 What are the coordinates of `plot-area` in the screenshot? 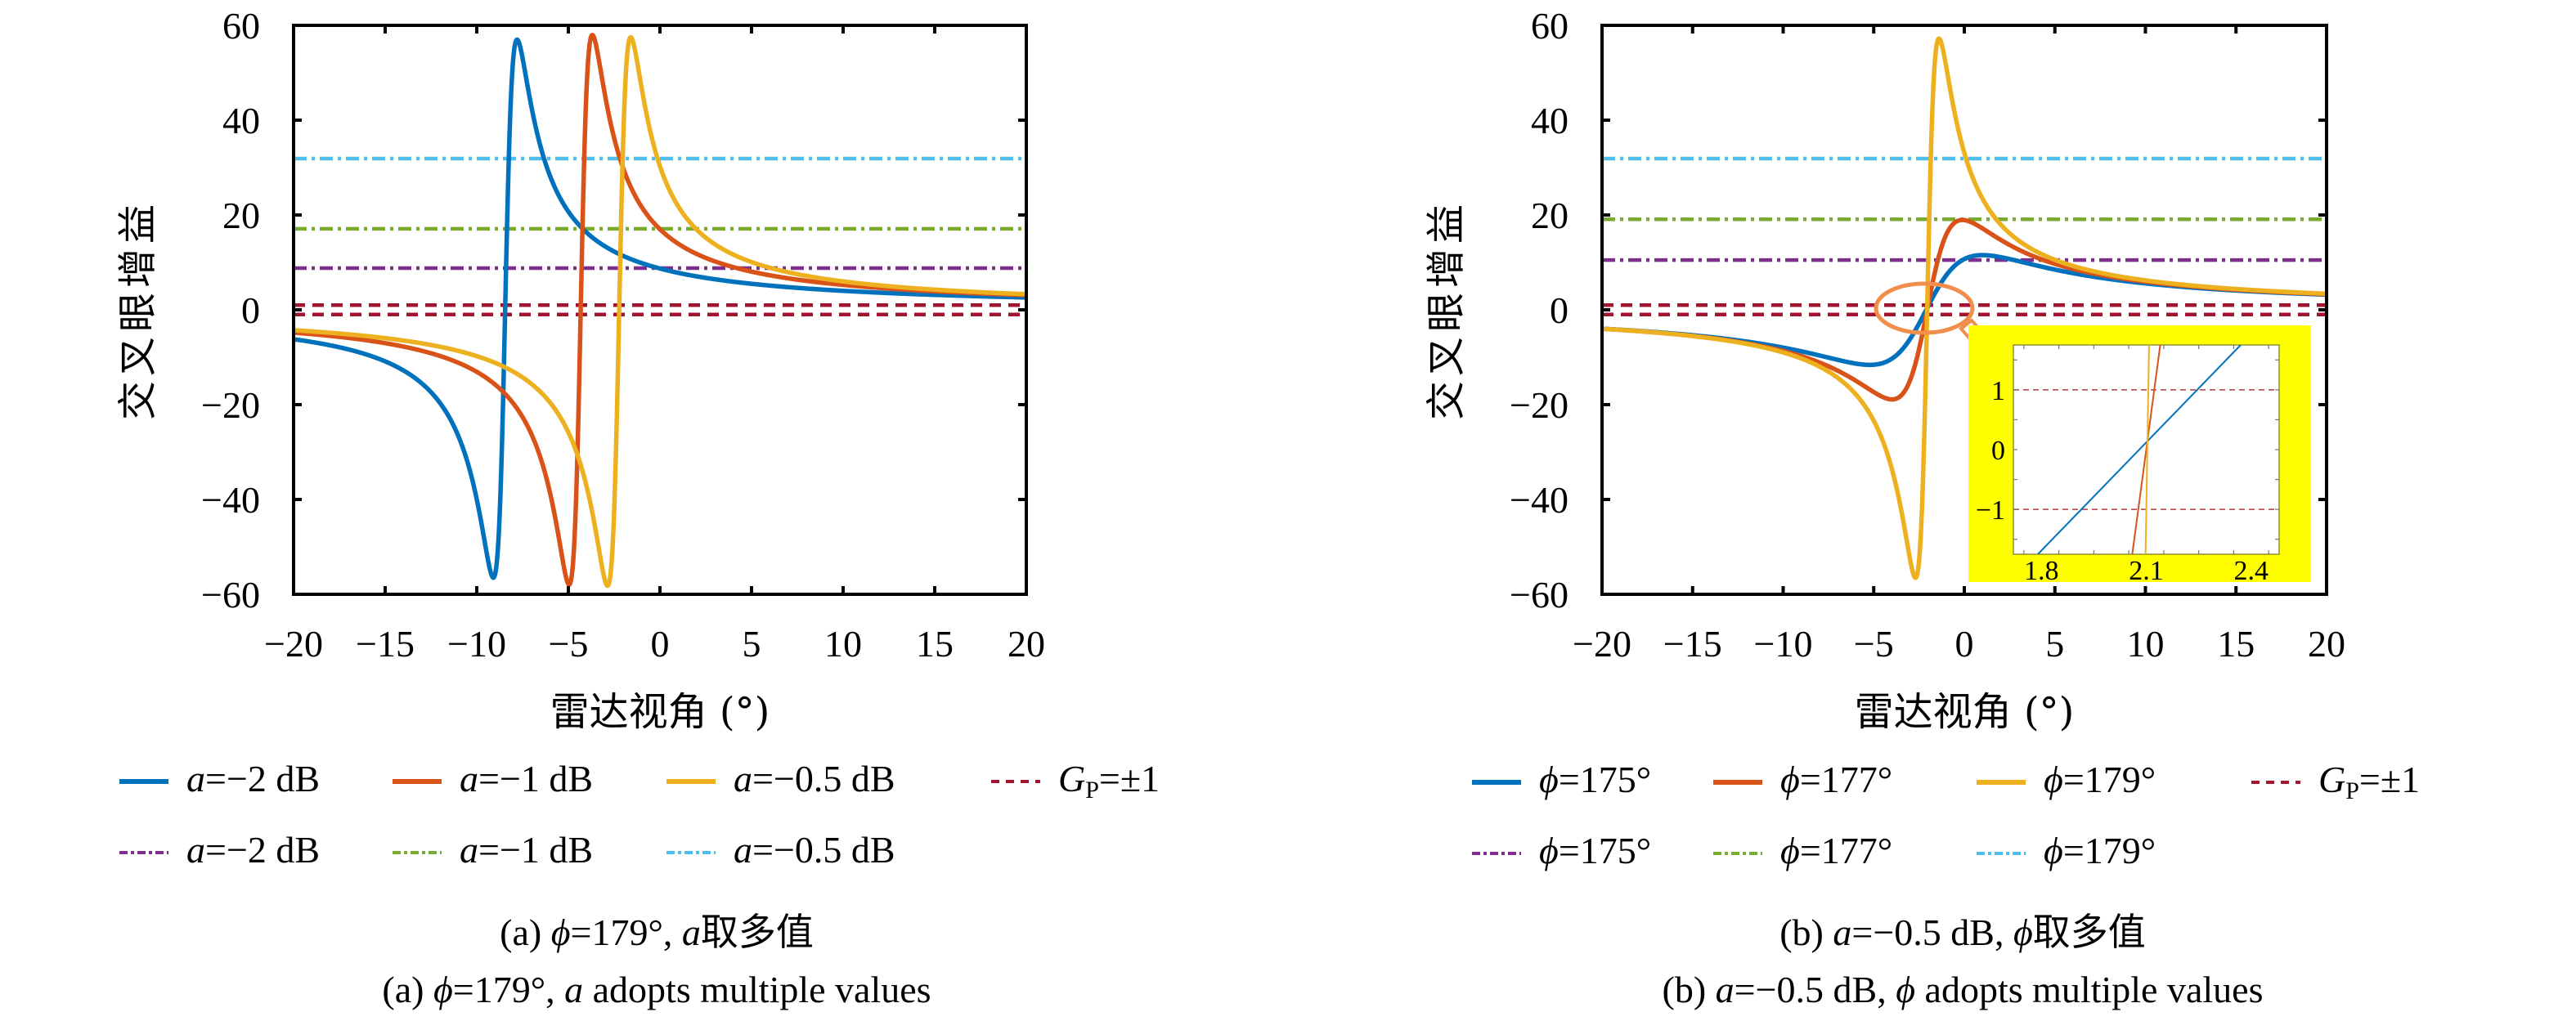 It's located at (1965, 308).